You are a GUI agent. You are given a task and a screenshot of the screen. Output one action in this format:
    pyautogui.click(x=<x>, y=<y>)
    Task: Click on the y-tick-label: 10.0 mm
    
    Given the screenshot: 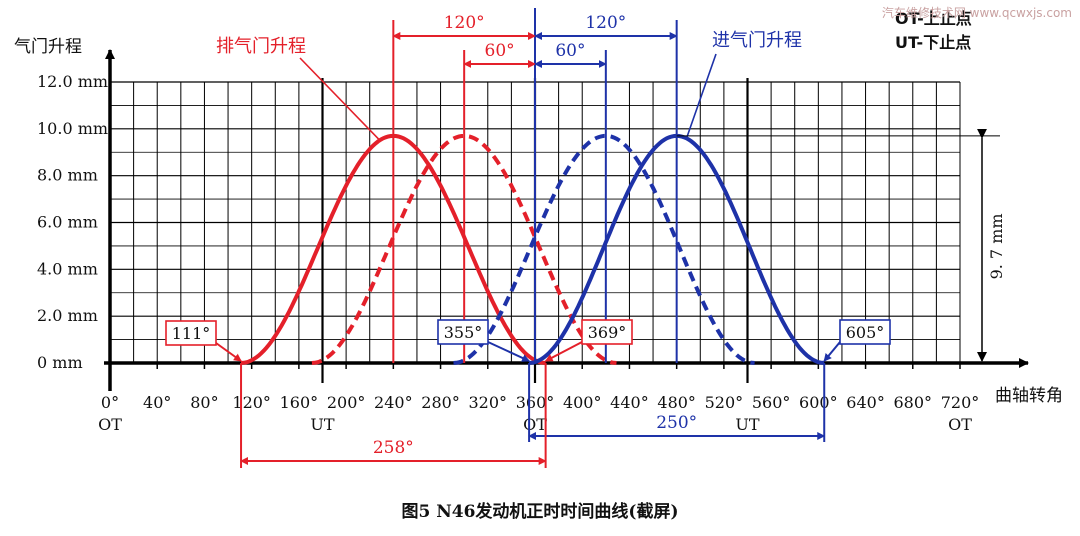 What is the action you would take?
    pyautogui.click(x=72, y=128)
    